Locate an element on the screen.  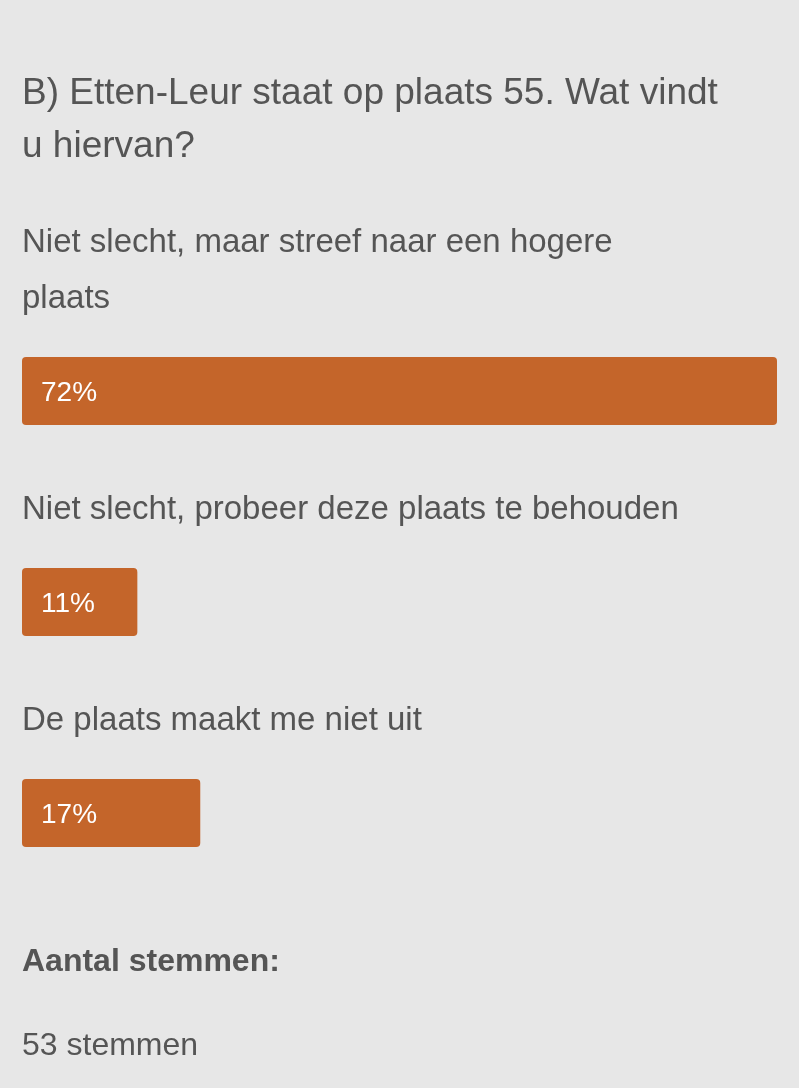
data-label: 72% is located at coordinates (69, 391).